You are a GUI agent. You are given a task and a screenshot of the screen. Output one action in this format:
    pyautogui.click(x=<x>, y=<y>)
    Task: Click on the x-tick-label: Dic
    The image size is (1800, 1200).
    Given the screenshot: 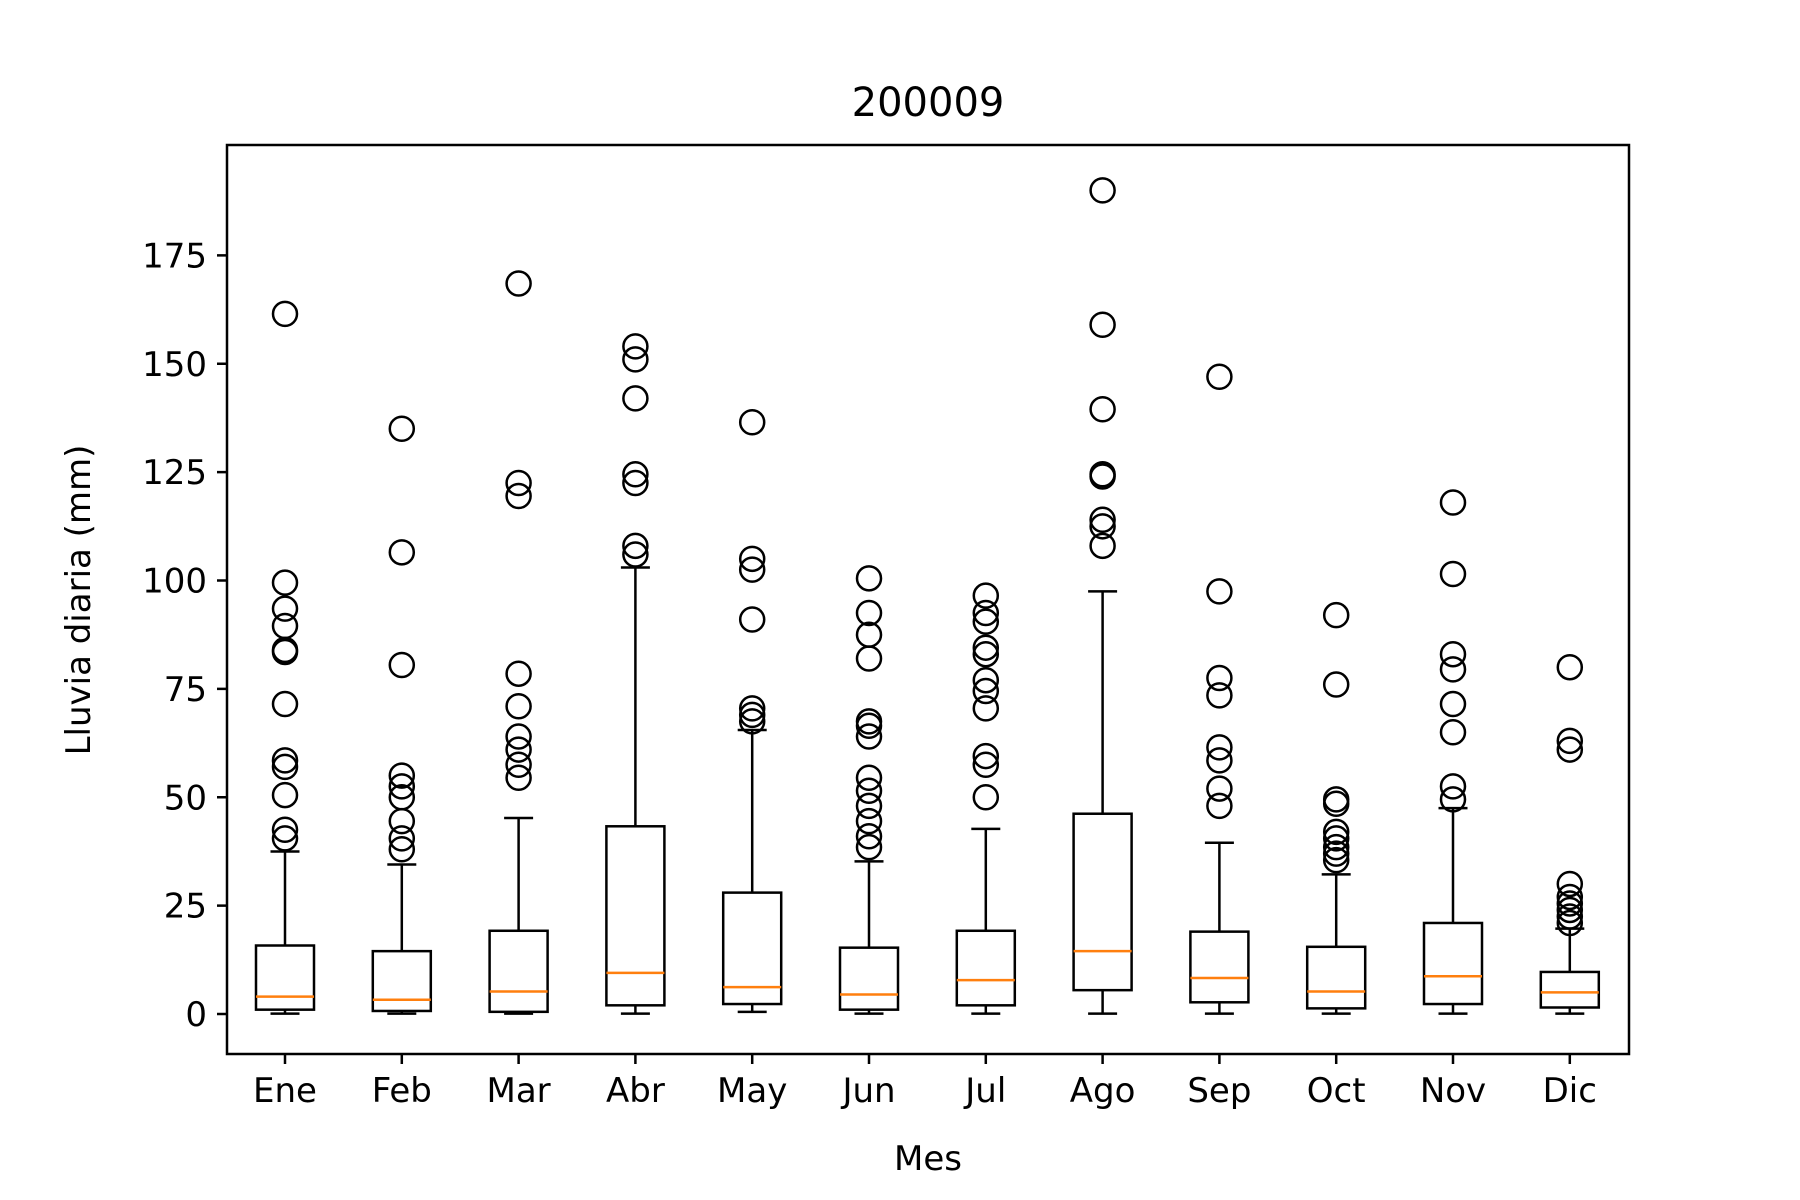 What is the action you would take?
    pyautogui.click(x=1570, y=1091)
    